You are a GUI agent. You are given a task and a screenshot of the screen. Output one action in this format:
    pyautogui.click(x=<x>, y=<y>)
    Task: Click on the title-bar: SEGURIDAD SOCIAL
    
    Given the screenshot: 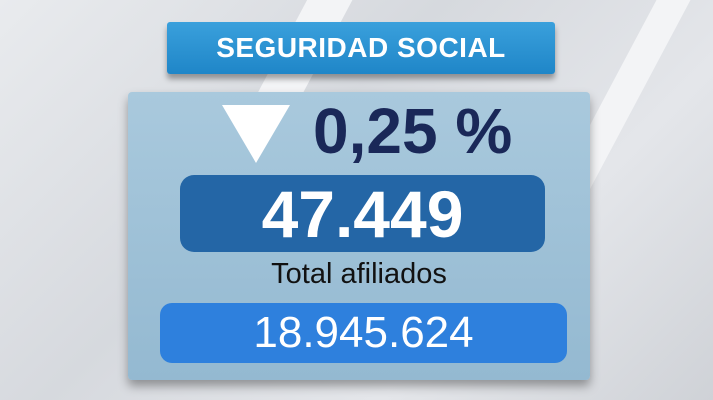 What is the action you would take?
    pyautogui.click(x=361, y=48)
    